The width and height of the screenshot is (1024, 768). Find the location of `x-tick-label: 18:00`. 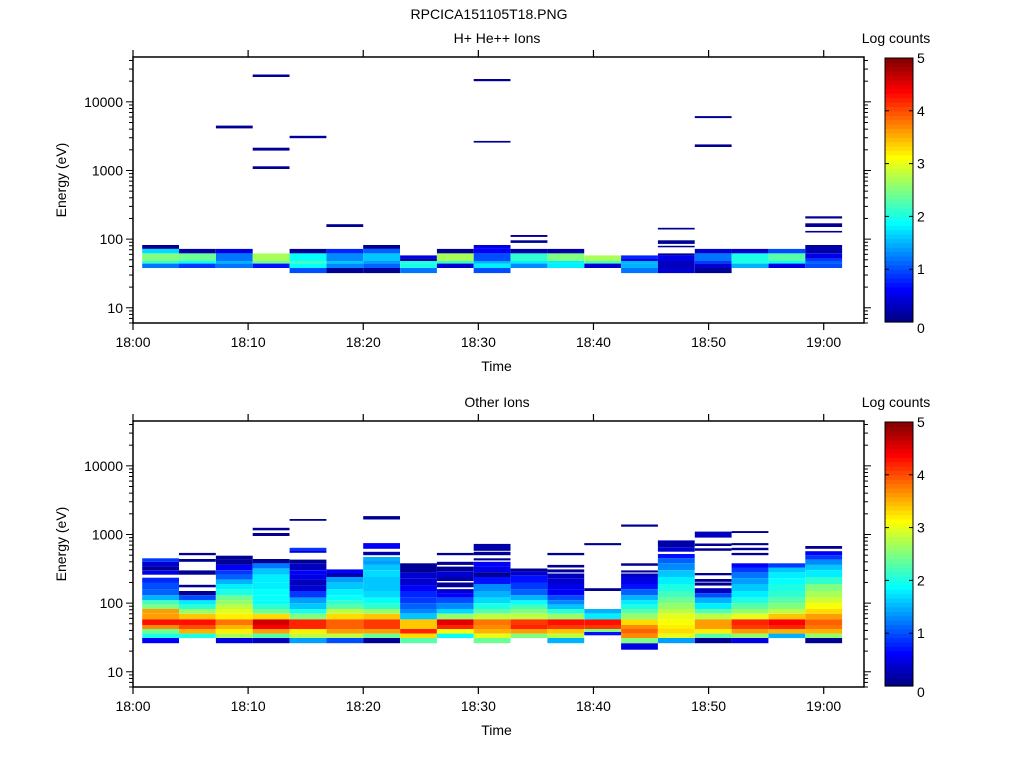

x-tick-label: 18:00 is located at coordinates (132, 342).